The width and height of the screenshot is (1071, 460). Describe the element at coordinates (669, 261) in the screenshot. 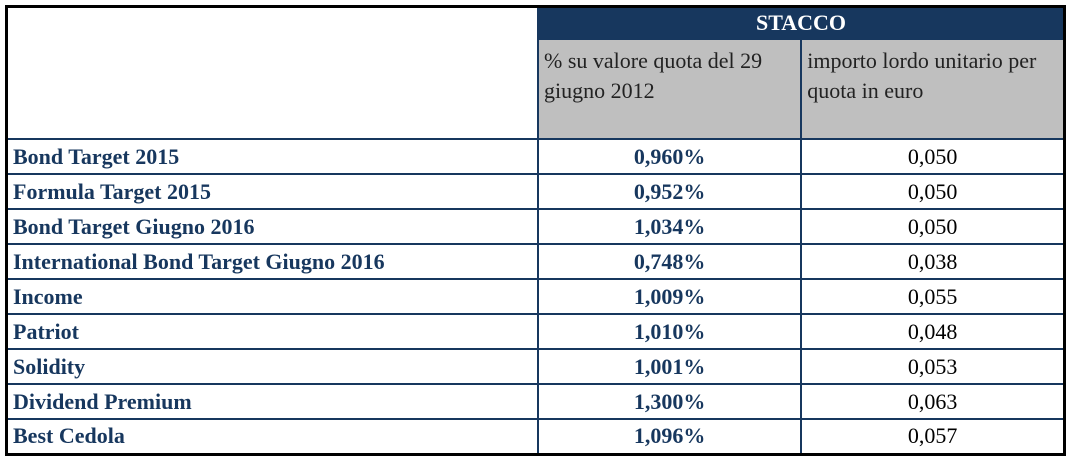

I see `pct-cell: 0,748%` at that location.